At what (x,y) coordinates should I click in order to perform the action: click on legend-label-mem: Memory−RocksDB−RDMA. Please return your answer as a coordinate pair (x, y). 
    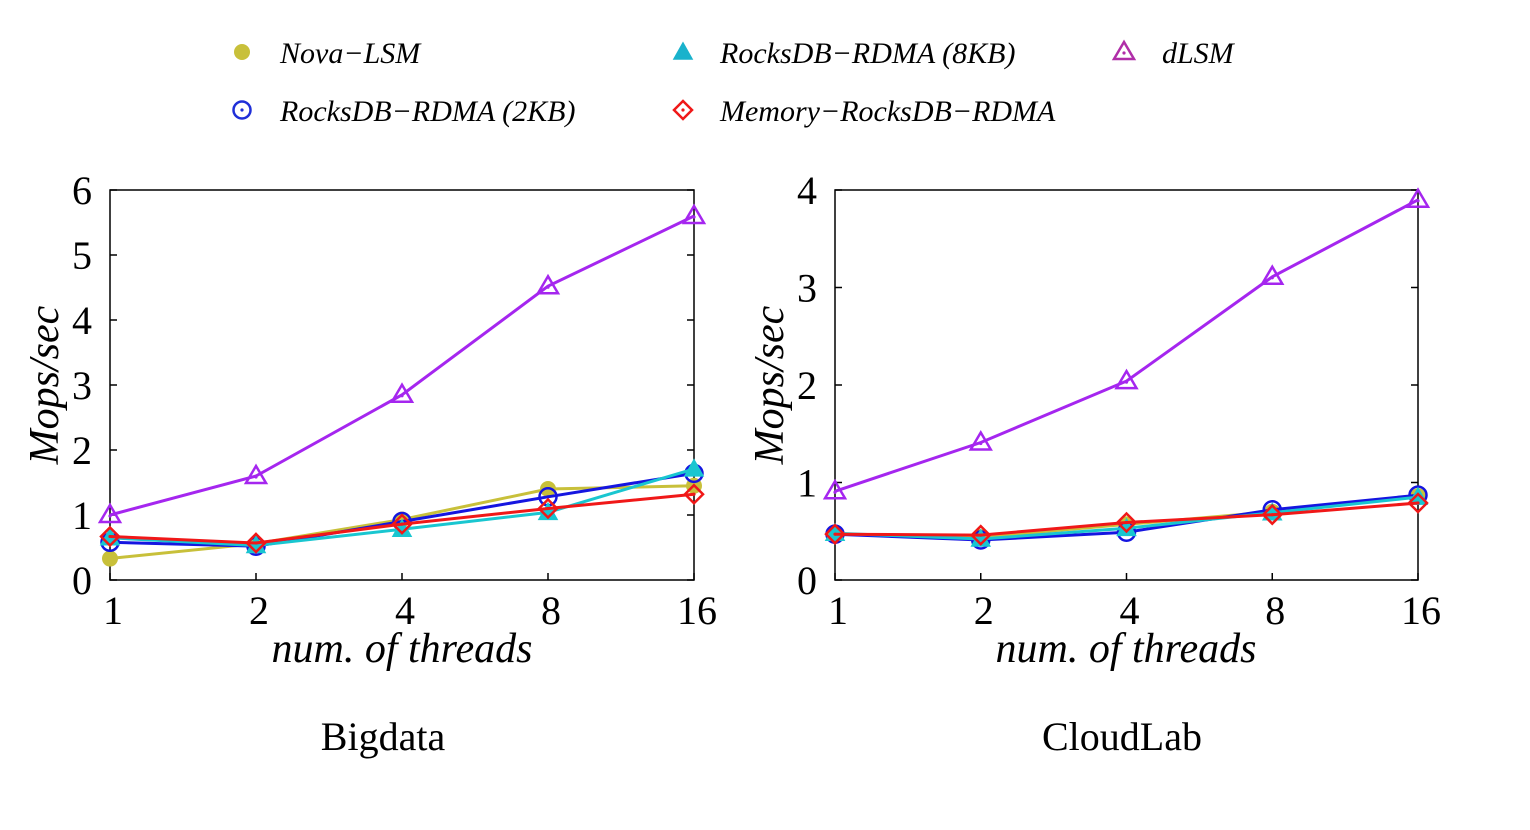
    Looking at the image, I should click on (887, 111).